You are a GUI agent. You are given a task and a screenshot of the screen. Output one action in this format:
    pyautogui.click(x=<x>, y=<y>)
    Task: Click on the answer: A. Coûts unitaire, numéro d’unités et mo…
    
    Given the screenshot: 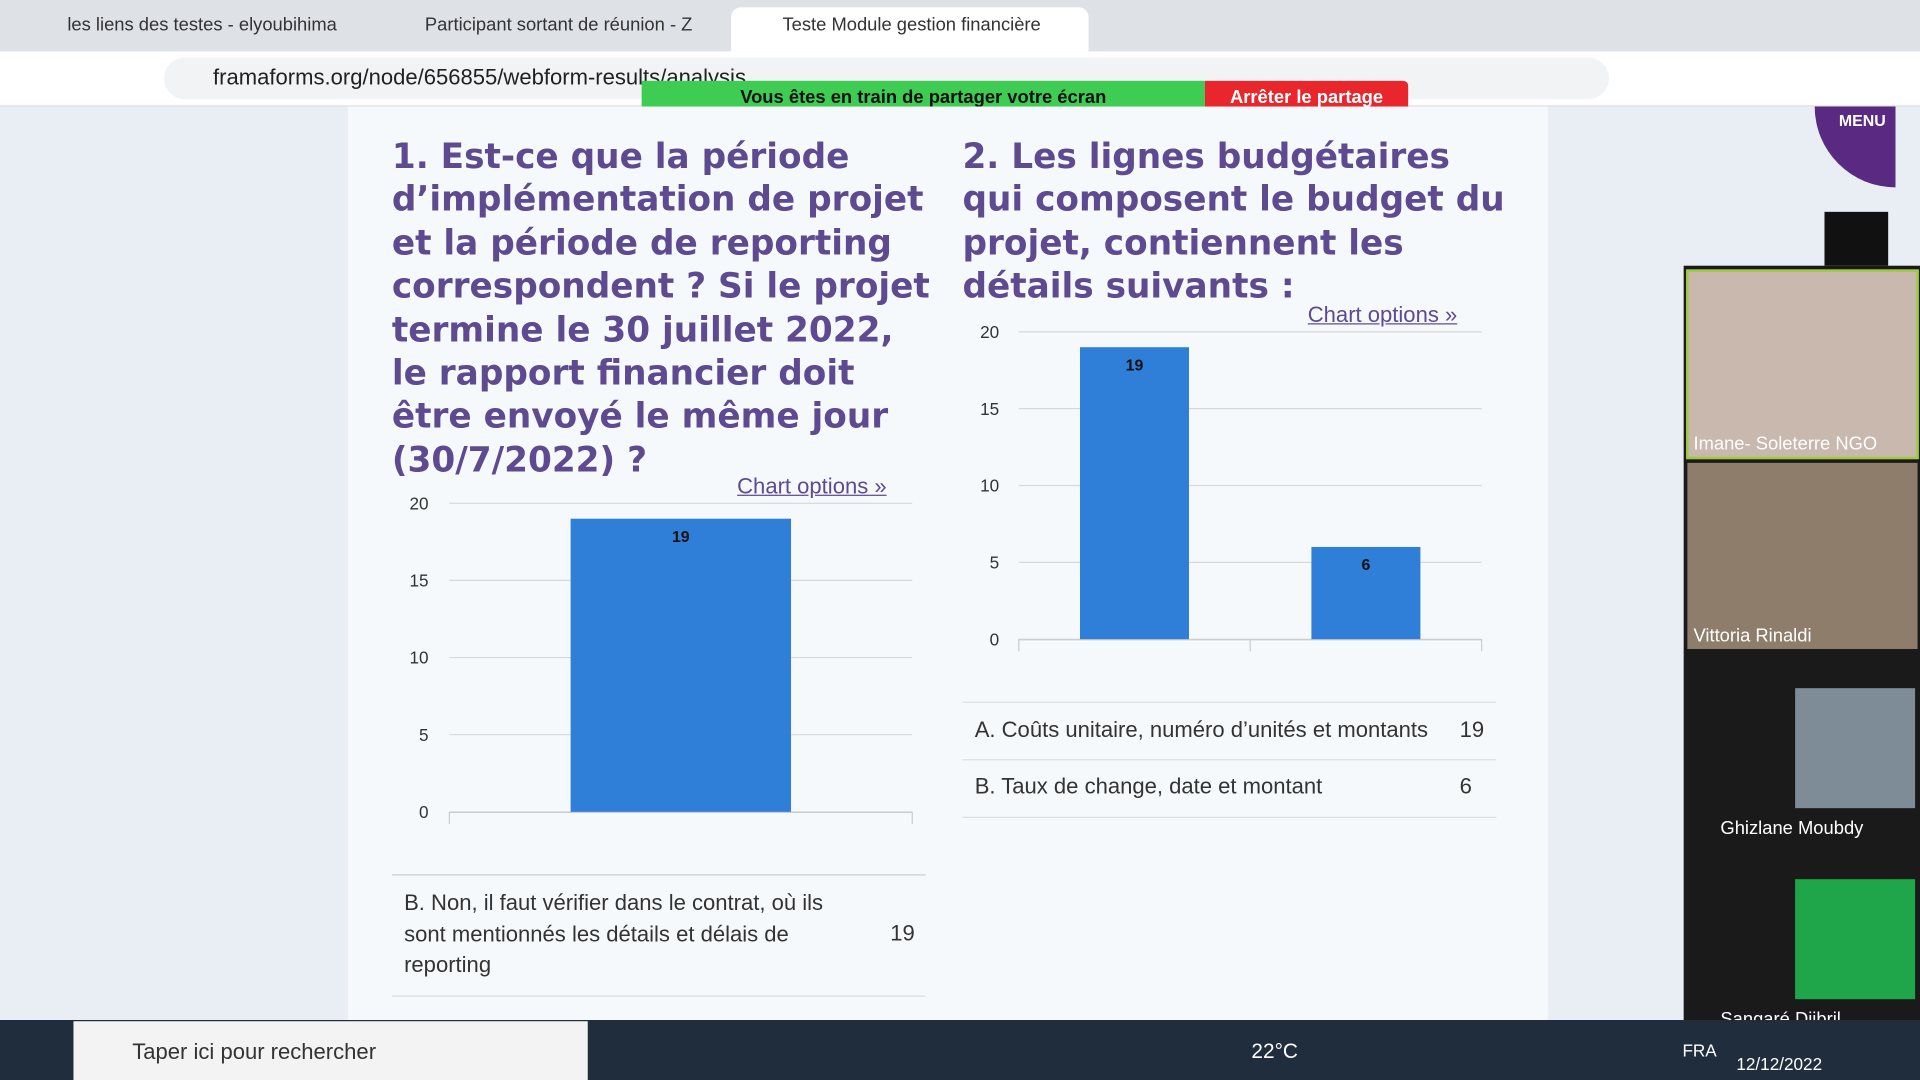 What is the action you would take?
    pyautogui.click(x=1201, y=730)
    